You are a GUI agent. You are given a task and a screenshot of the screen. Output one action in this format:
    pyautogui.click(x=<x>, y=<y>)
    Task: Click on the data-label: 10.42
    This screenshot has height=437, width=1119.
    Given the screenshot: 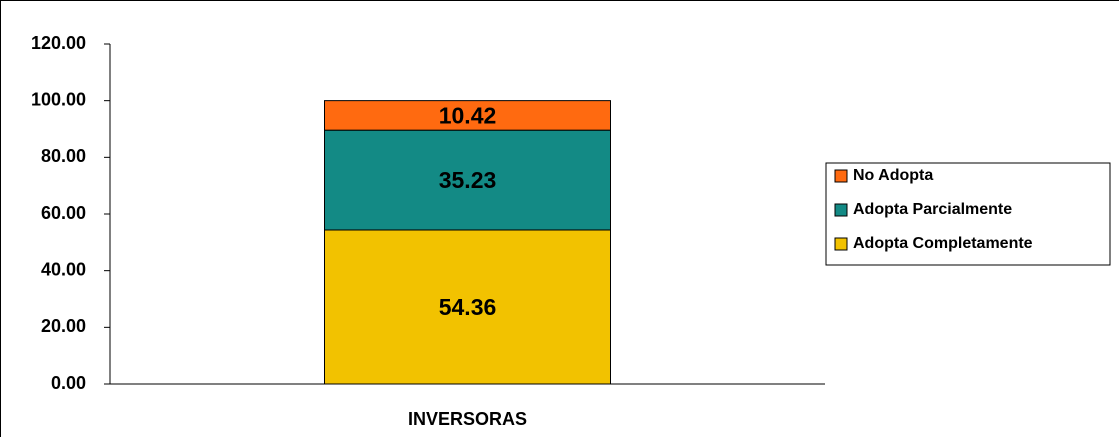 What is the action you would take?
    pyautogui.click(x=468, y=115)
    